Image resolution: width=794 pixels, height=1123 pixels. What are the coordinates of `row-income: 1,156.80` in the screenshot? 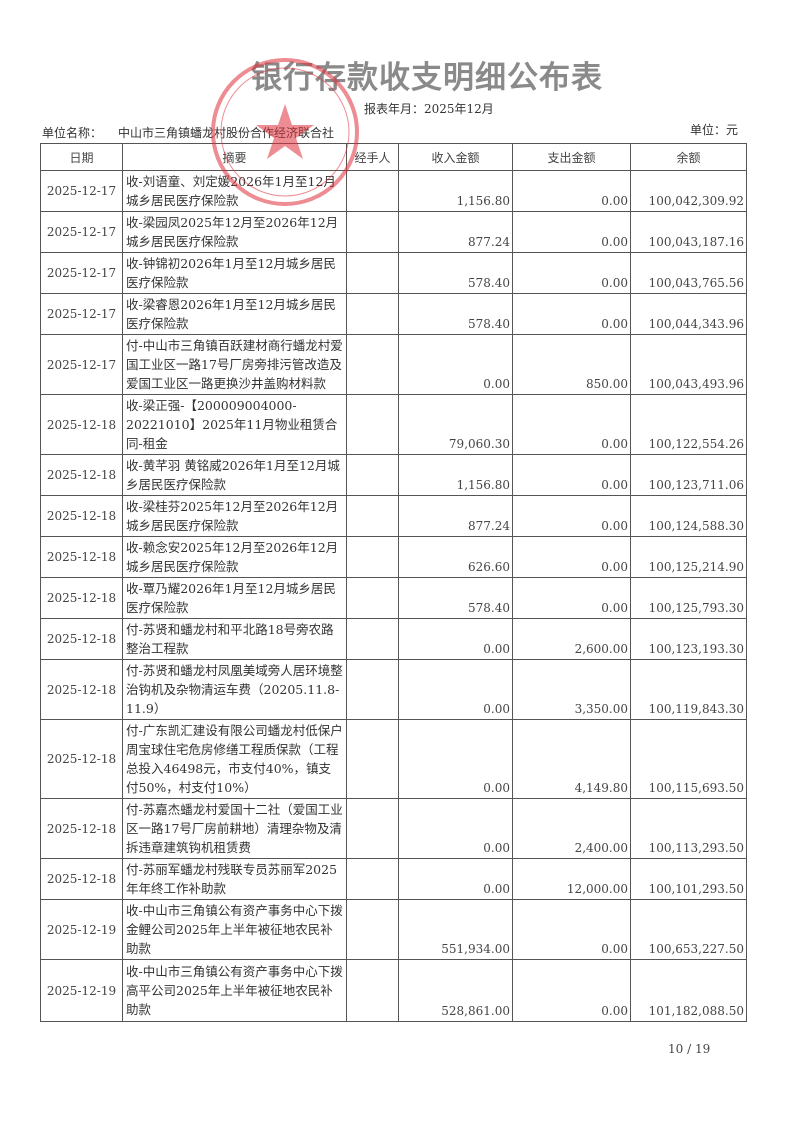 It's located at (455, 475).